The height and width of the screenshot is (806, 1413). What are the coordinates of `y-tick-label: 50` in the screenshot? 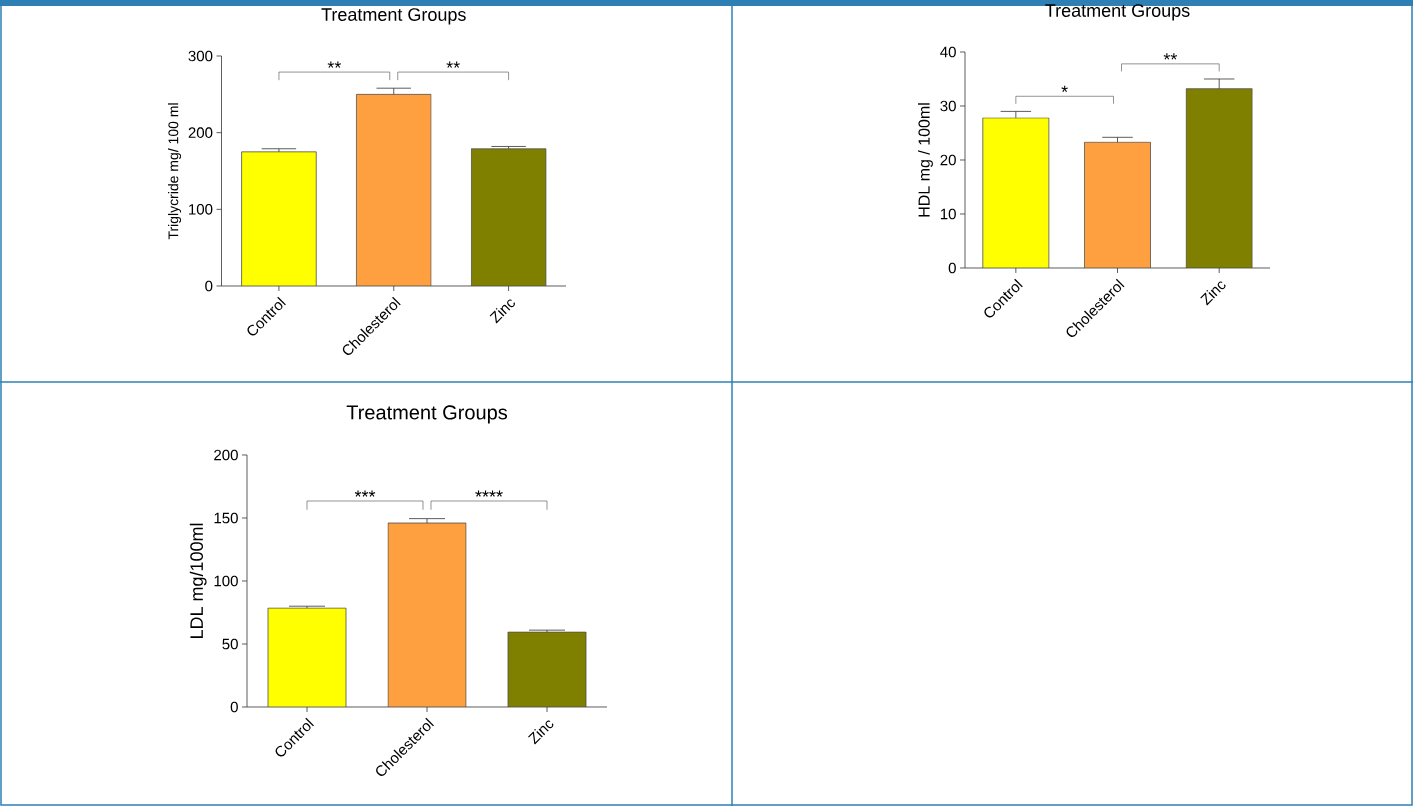 It's located at (230, 644).